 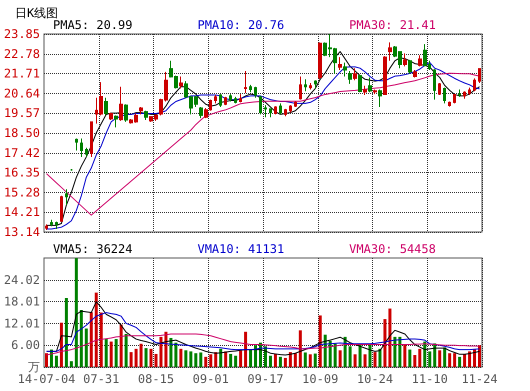 I want to click on text: PMA10: 20.76, so click(x=240, y=25).